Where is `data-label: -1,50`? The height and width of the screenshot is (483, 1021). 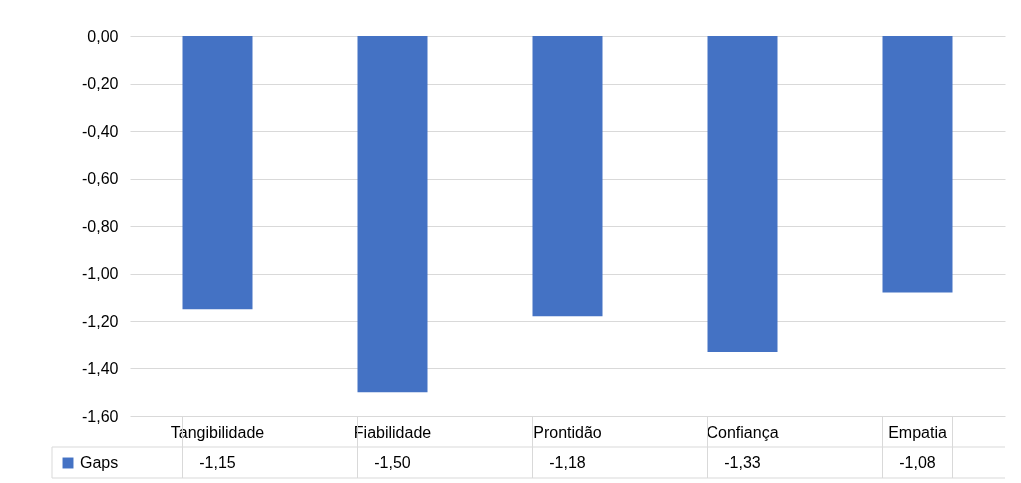
data-label: -1,50 is located at coordinates (392, 462).